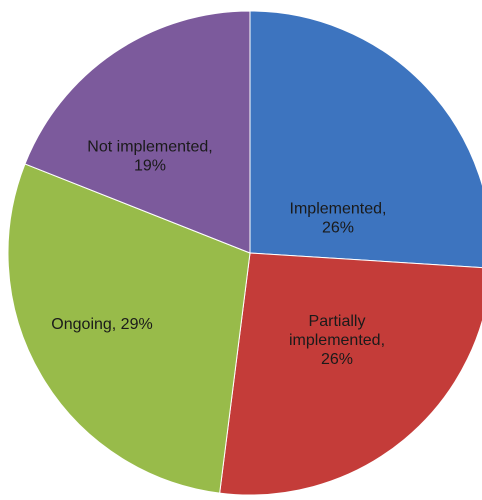 This screenshot has height=500, width=482. Describe the element at coordinates (338, 219) in the screenshot. I see `slice-label-implemented: Implemented, 26%` at that location.